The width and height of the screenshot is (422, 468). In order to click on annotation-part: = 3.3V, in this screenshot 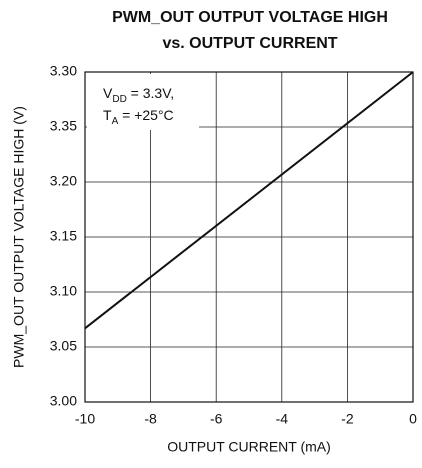, I will do `click(150, 93)`.